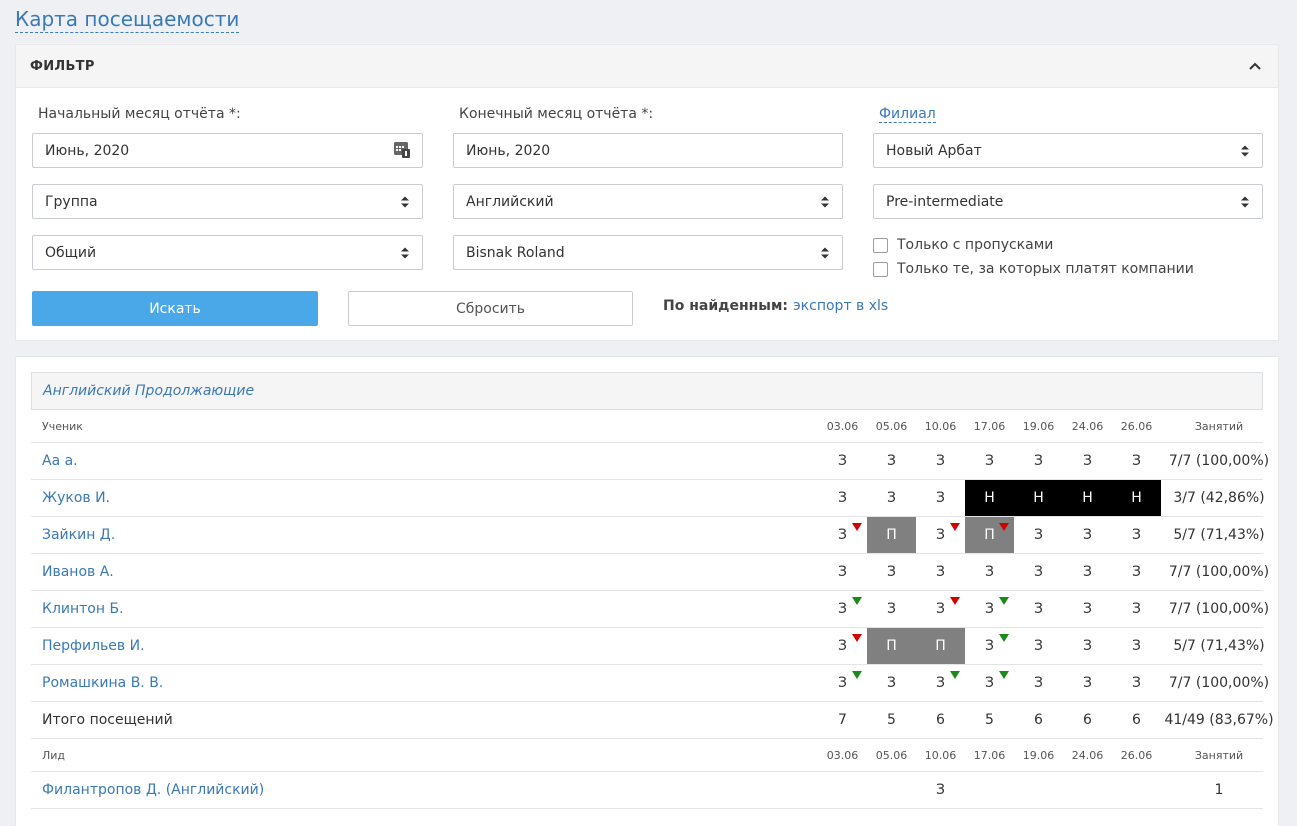 The image size is (1297, 826). I want to click on level-value: Pre-intermediate, so click(945, 201).